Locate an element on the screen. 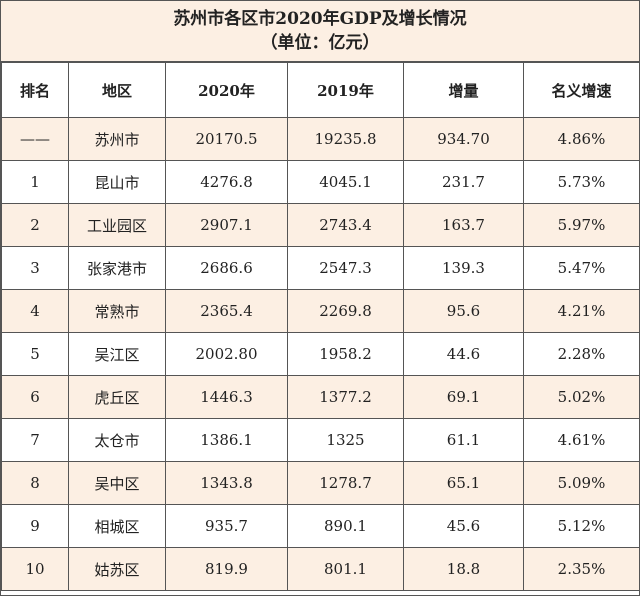 This screenshot has height=596, width=640. cell: 5.09% is located at coordinates (581, 483).